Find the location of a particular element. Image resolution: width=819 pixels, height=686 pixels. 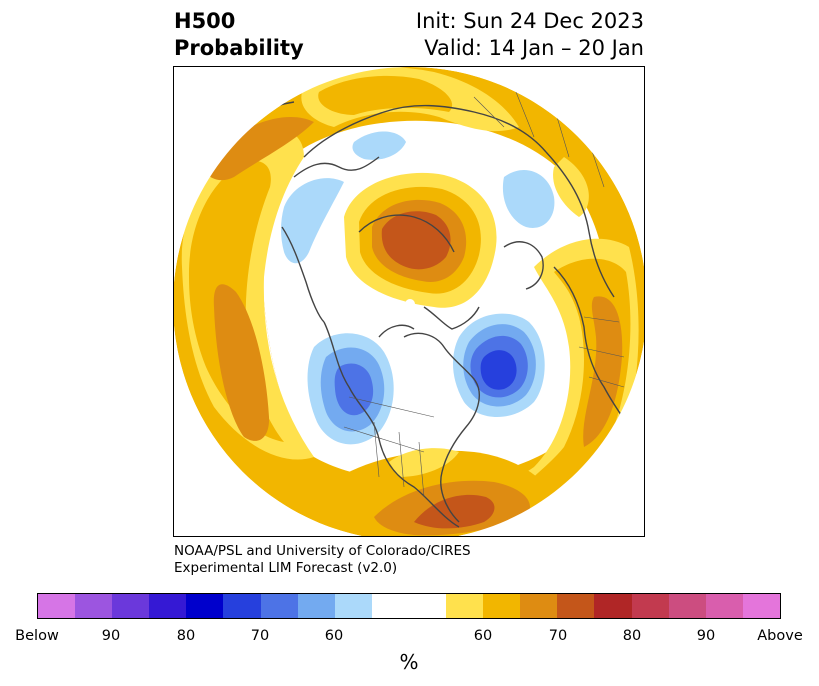

coastline-siberia is located at coordinates (425, 131).